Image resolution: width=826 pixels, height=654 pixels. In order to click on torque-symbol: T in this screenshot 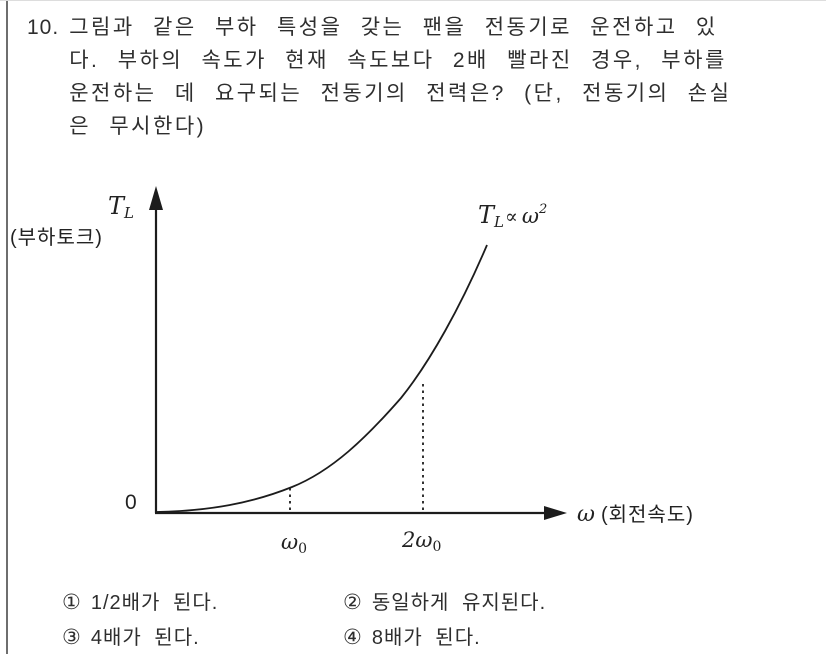, I will do `click(116, 206)`.